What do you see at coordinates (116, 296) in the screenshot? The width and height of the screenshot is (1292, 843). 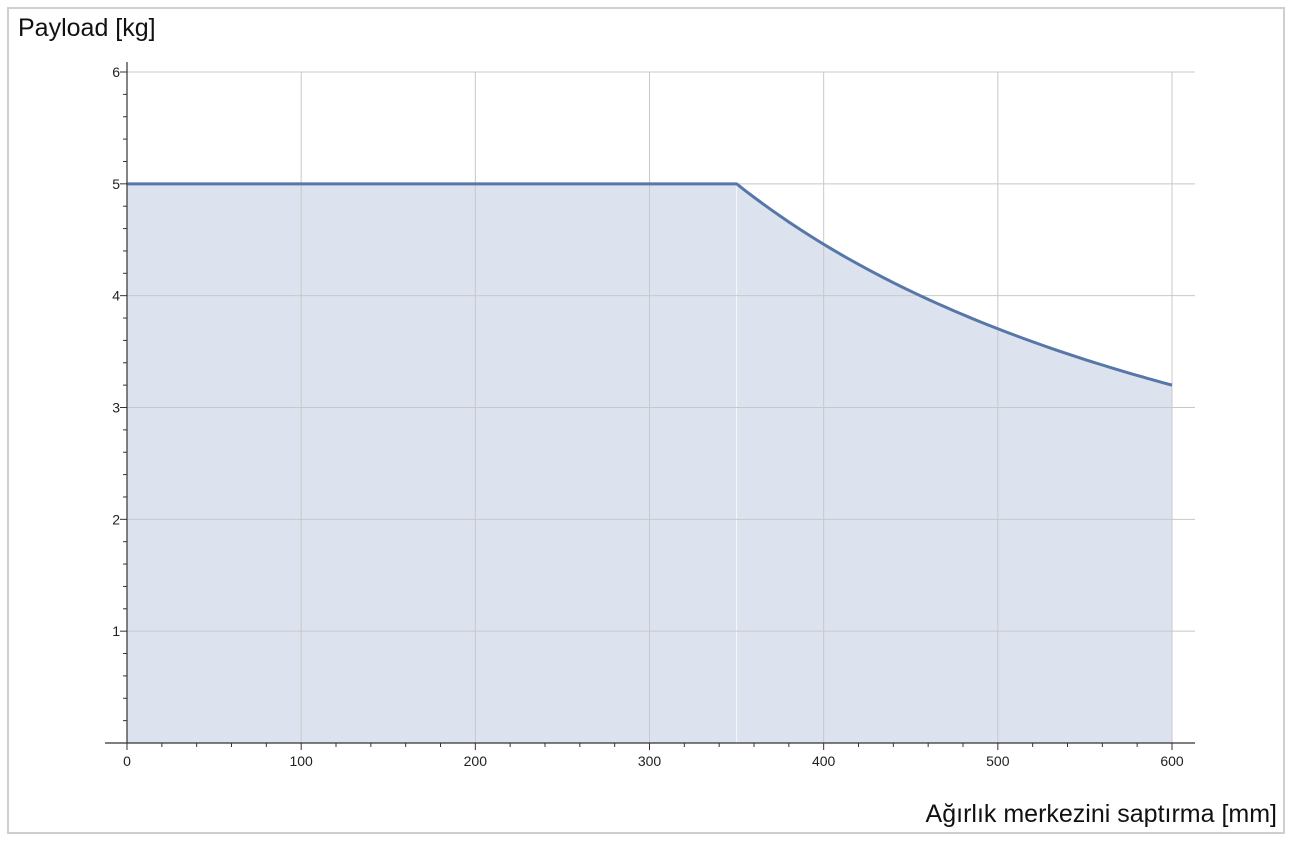 I see `y-tick-label: 4` at bounding box center [116, 296].